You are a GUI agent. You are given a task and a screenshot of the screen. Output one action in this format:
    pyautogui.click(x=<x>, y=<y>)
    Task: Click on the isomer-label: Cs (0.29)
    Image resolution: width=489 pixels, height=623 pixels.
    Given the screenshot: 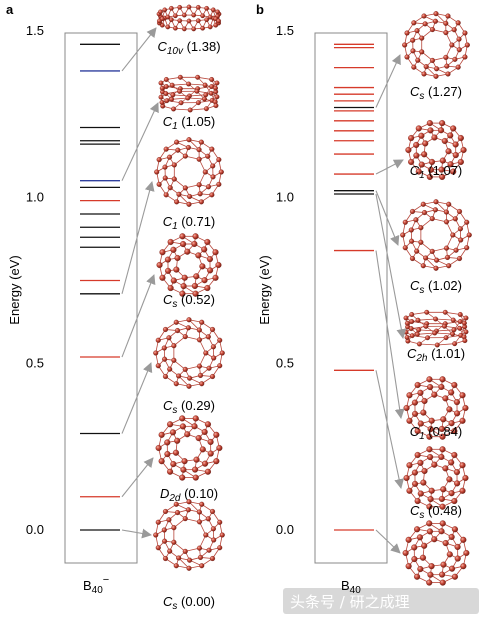 What is the action you would take?
    pyautogui.click(x=189, y=407)
    